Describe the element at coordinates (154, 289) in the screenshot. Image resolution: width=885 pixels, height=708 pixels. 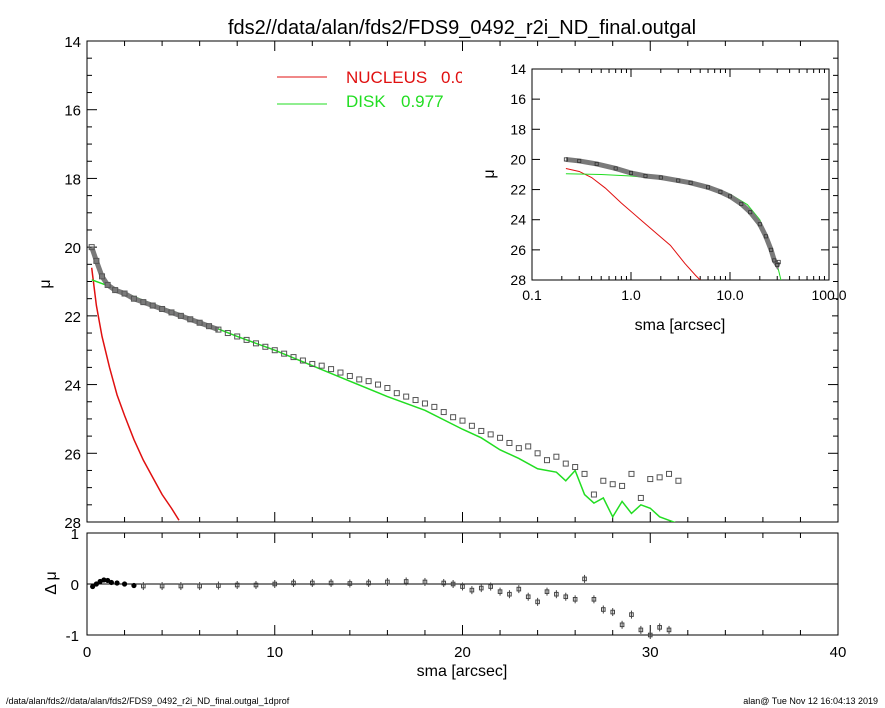
I see `main-data-band` at that location.